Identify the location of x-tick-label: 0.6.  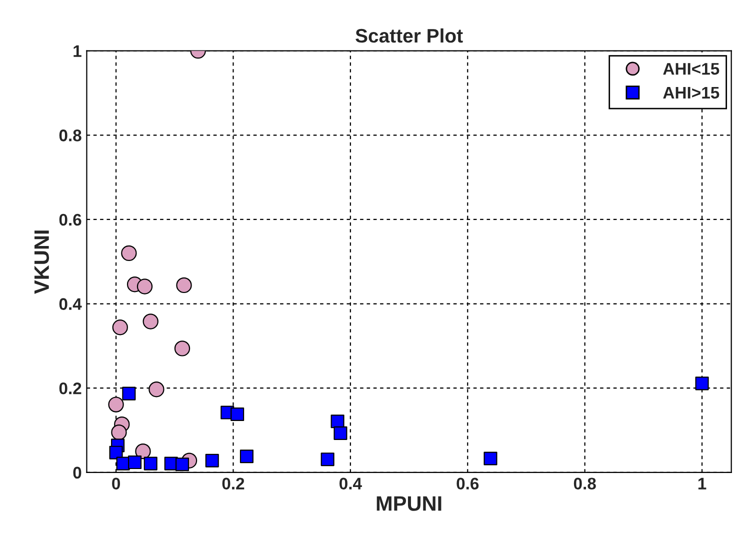
(467, 484).